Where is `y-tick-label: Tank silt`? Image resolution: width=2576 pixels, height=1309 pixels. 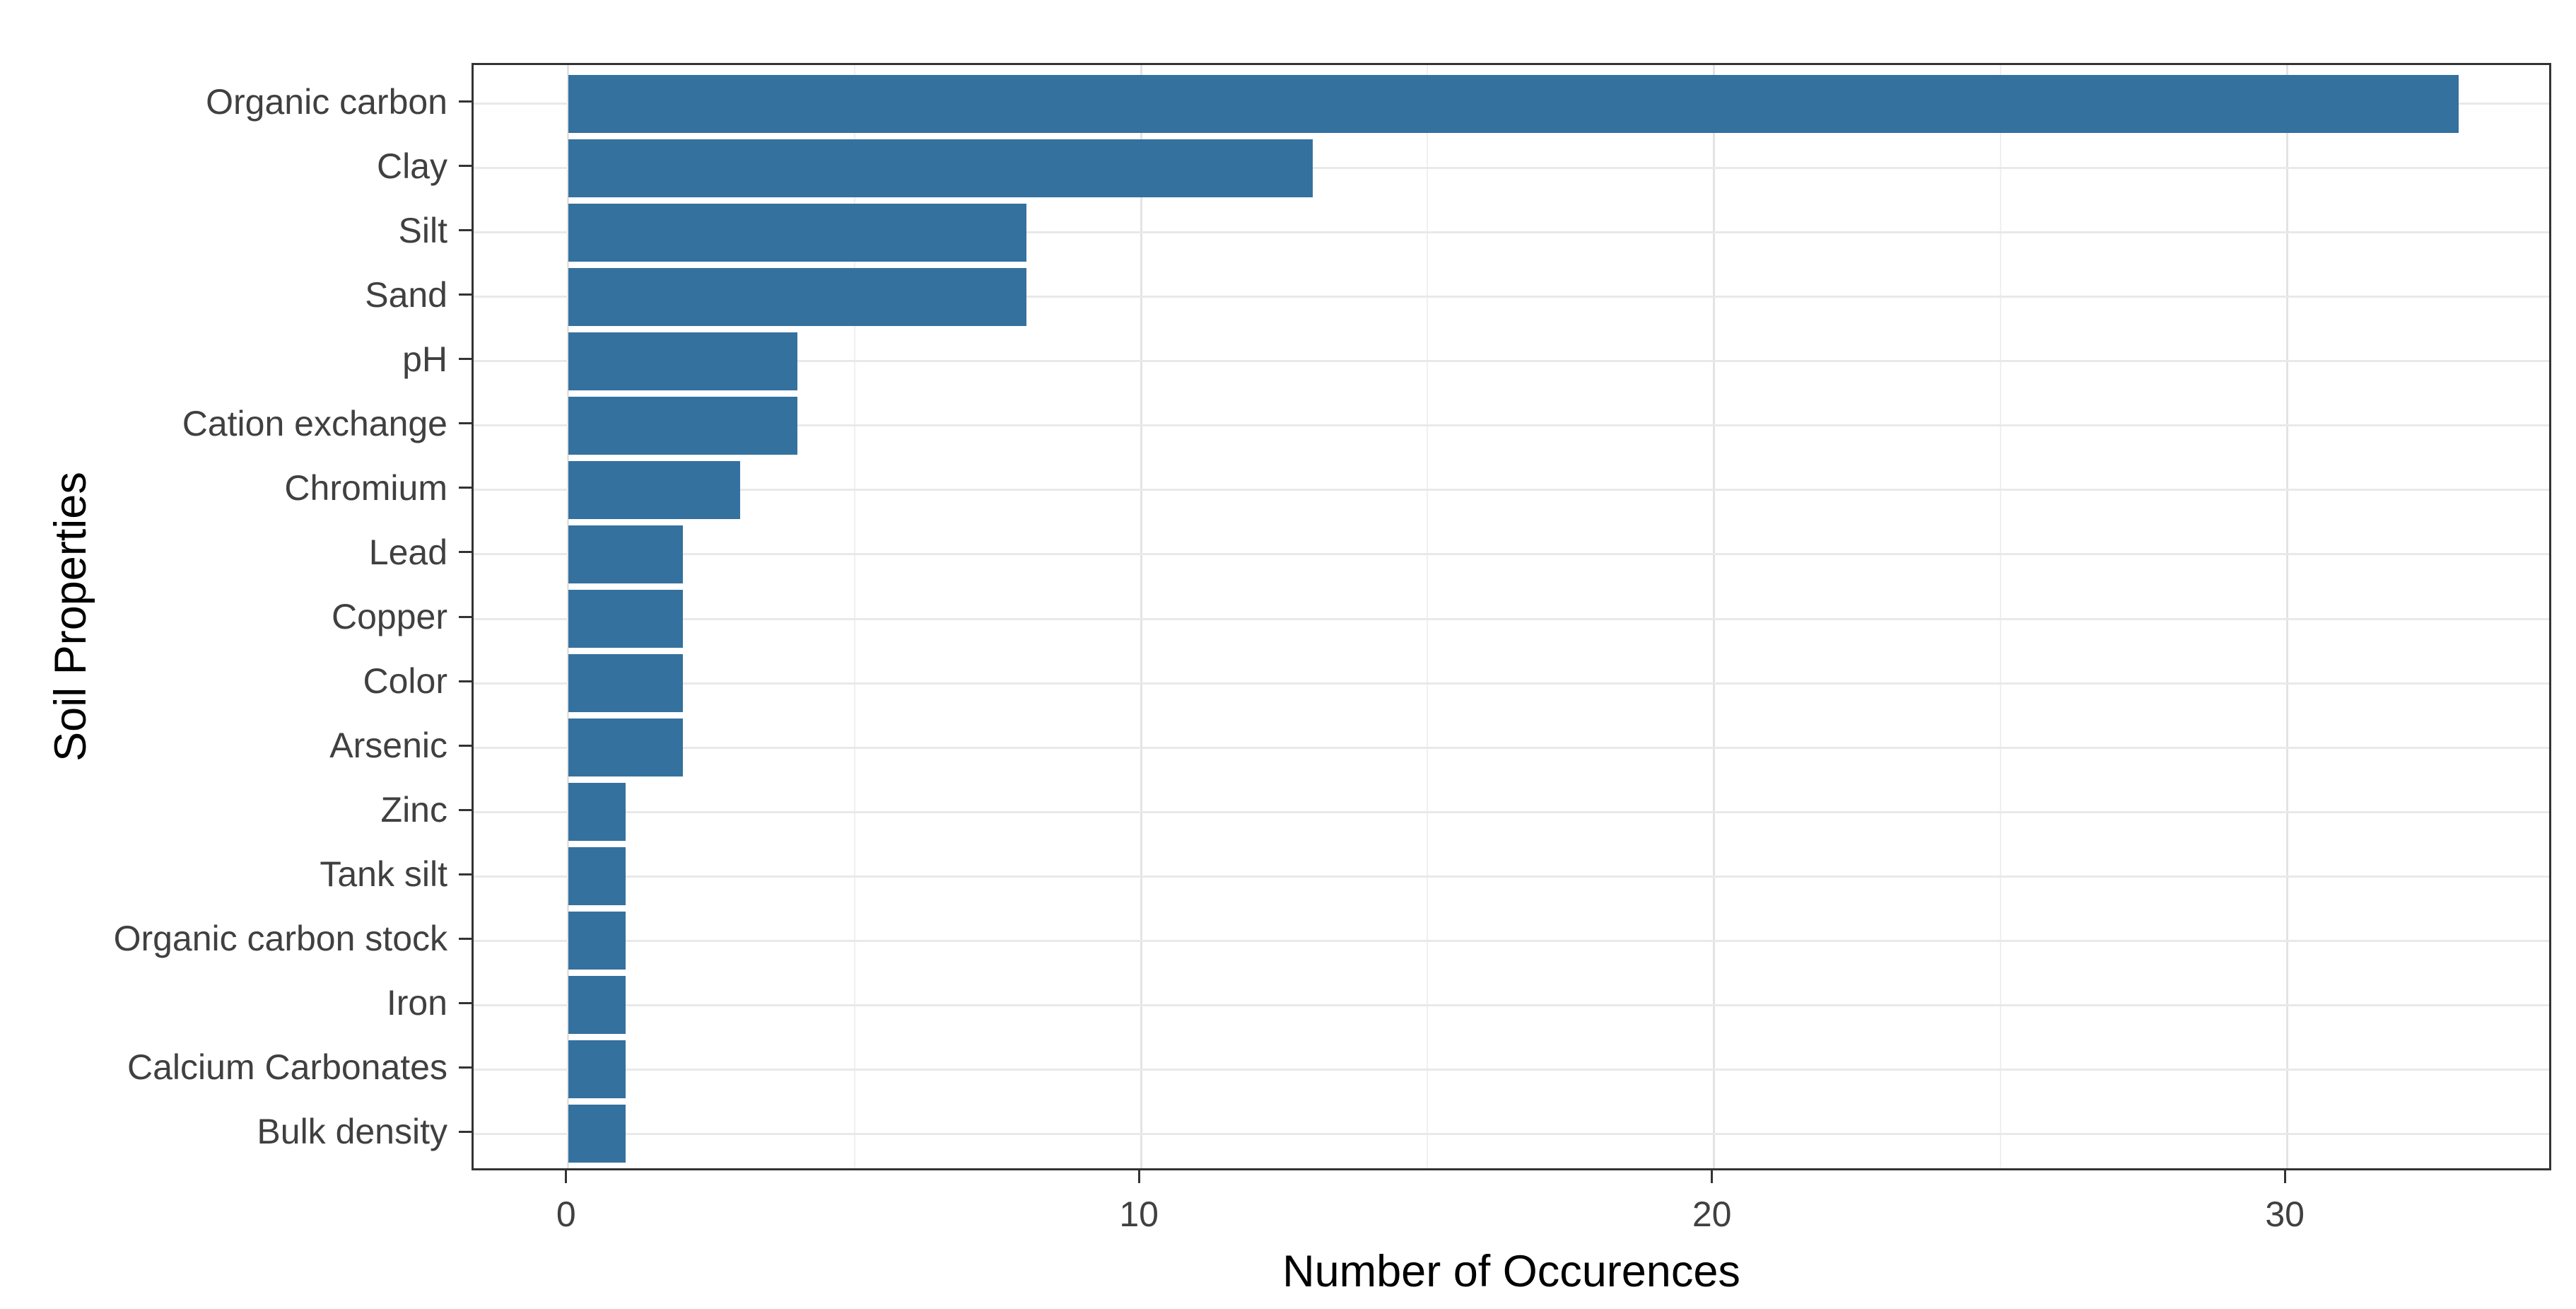 y-tick-label: Tank silt is located at coordinates (384, 874).